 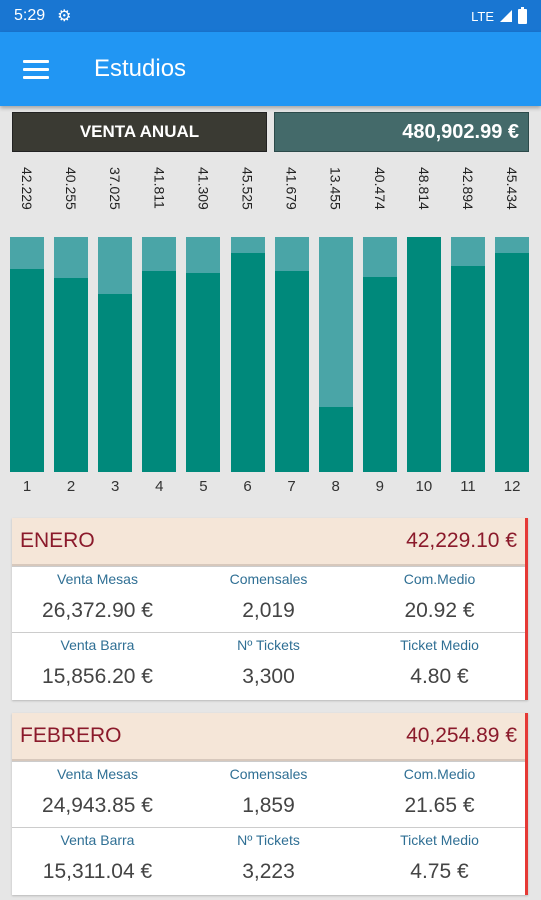 I want to click on stat-num-tickets: Nº Tickets 3,223, so click(x=268, y=861).